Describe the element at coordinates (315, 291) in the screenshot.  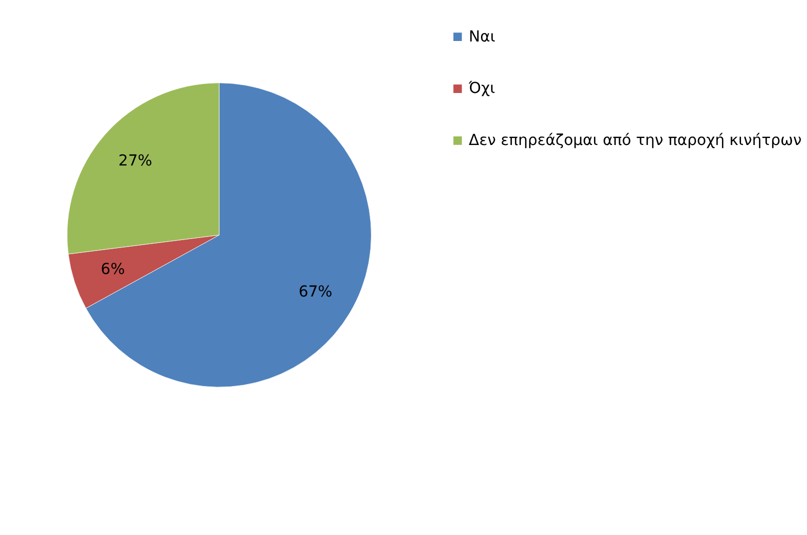
I see `data-label: 67%` at that location.